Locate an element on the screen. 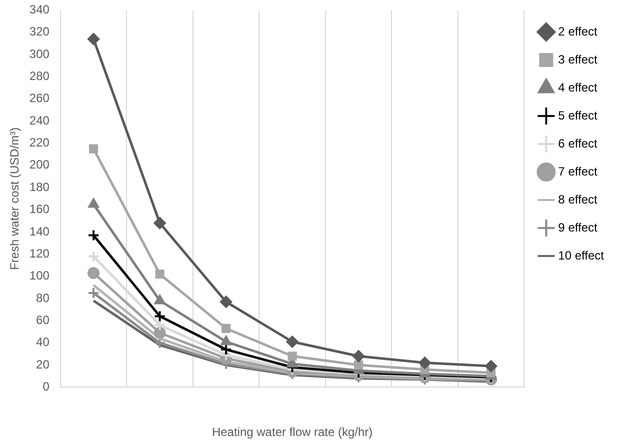 The image size is (618, 448). y-tick-label: 0 is located at coordinates (46, 387).